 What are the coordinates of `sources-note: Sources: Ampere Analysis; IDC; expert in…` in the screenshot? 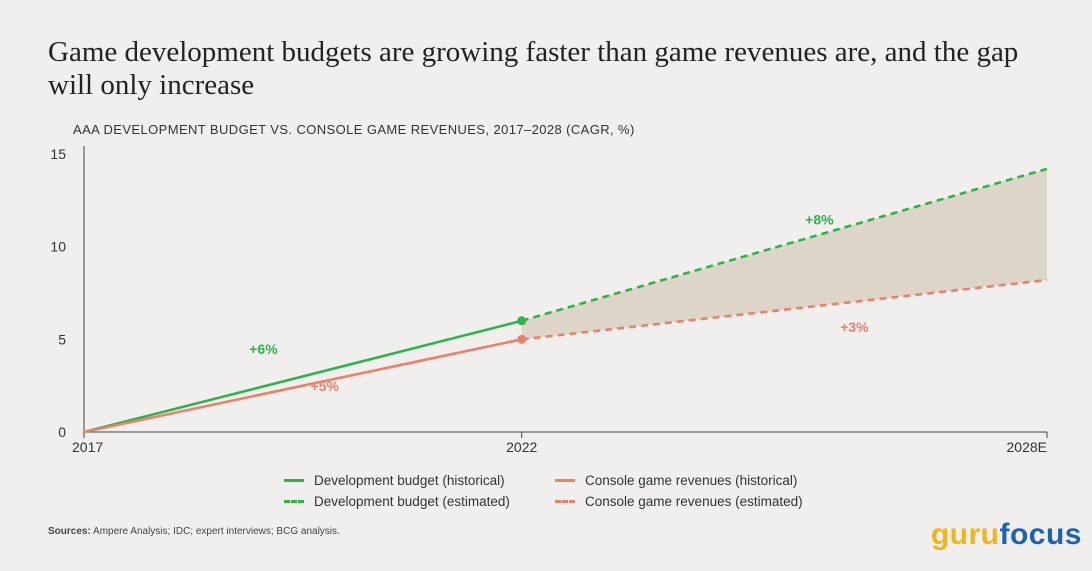 It's located at (194, 531).